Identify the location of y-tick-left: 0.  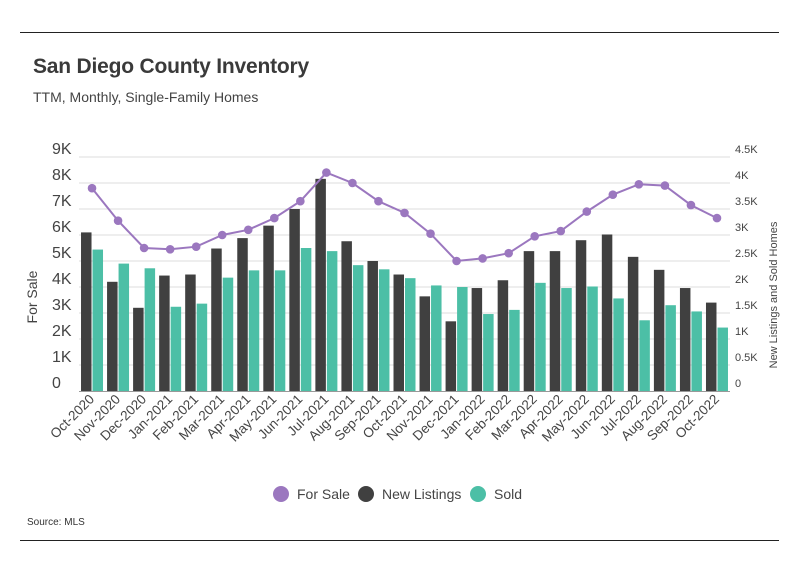
(56, 383).